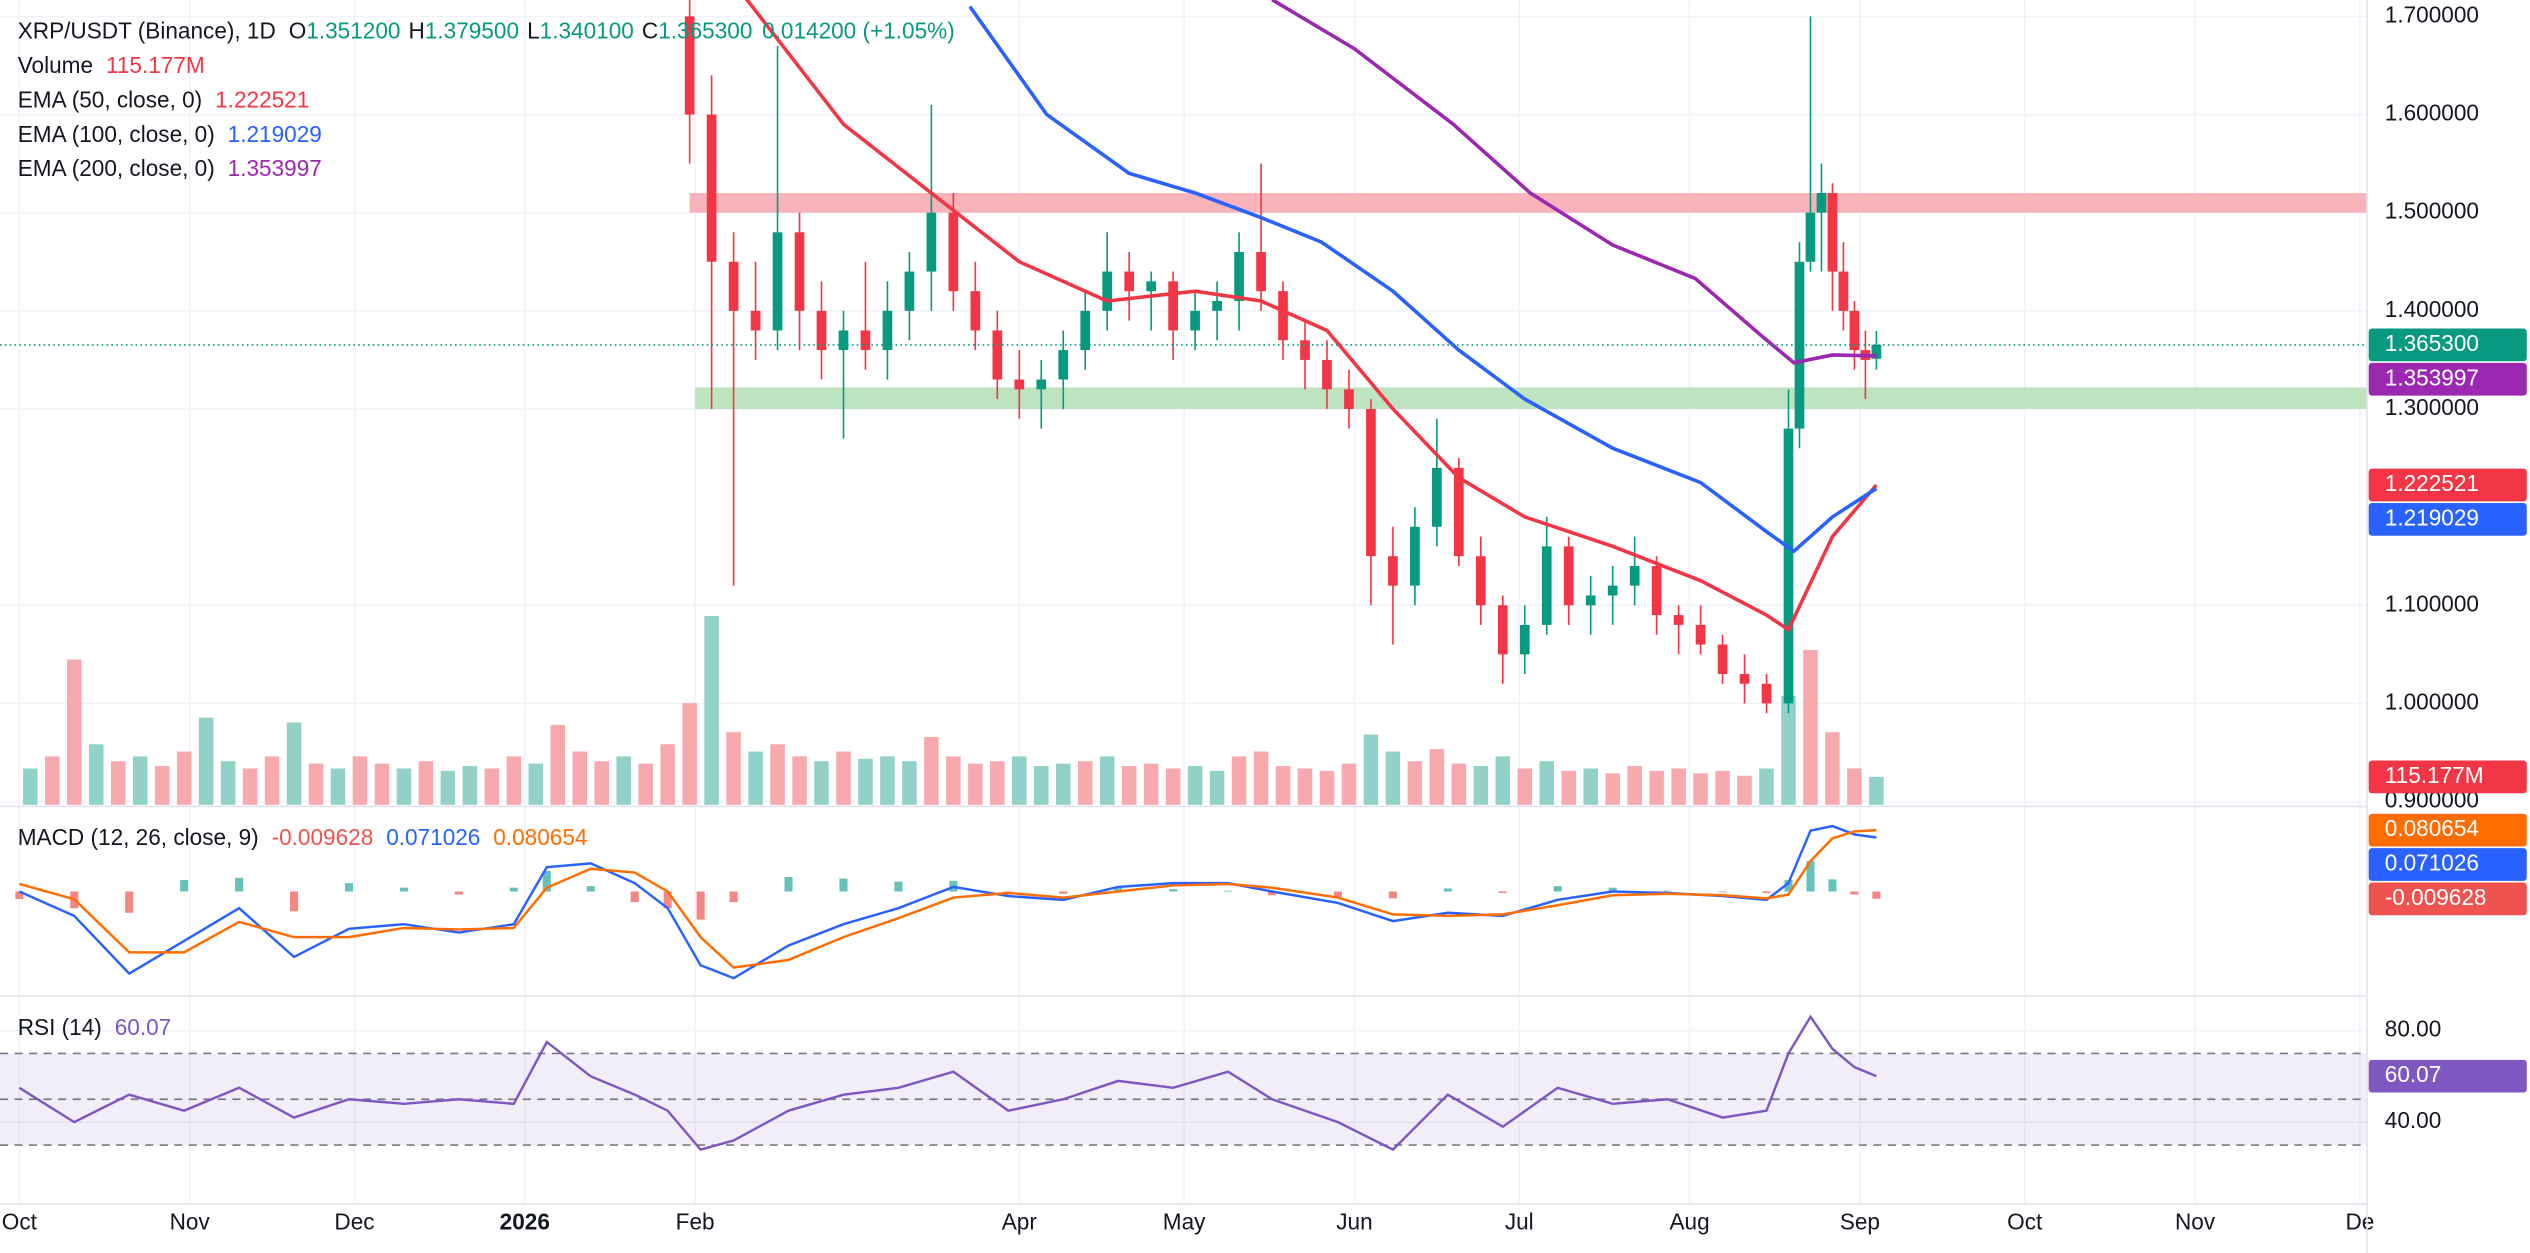 Image resolution: width=2530 pixels, height=1253 pixels. Describe the element at coordinates (298, 31) in the screenshot. I see `legend-text: O` at that location.